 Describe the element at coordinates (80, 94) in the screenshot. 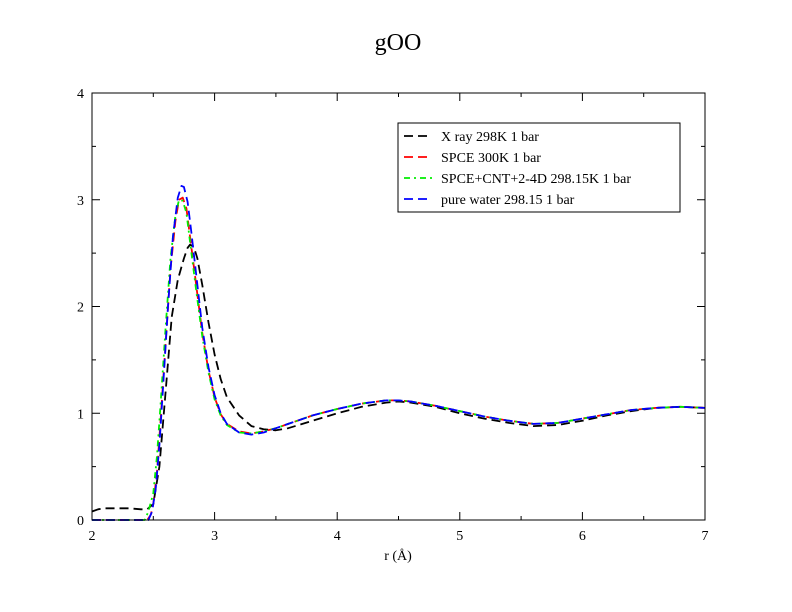

I see `y-tick-label: 4` at that location.